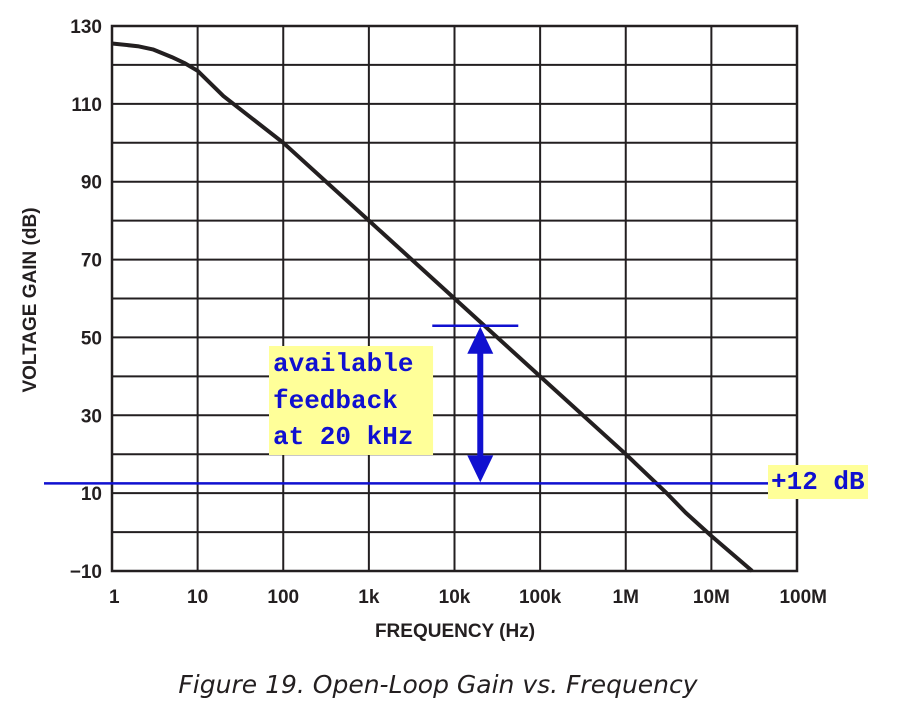 The image size is (905, 719). Describe the element at coordinates (86, 27) in the screenshot. I see `y-tick-label: 130` at that location.